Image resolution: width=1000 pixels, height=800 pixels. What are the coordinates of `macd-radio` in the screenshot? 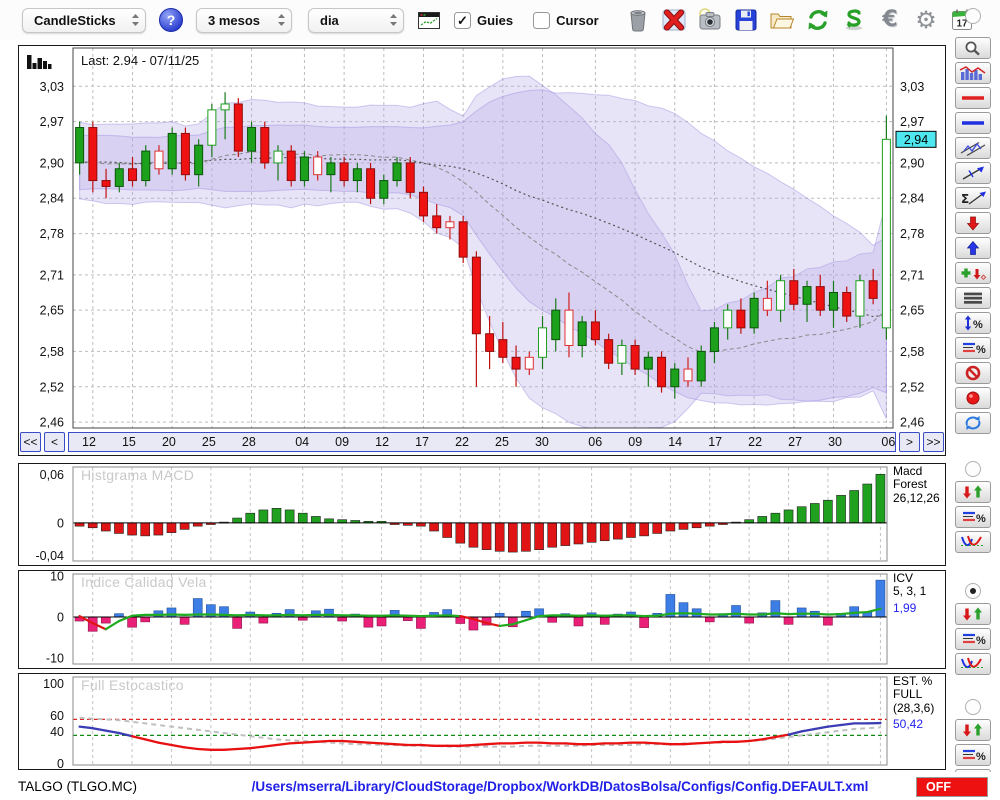 It's located at (973, 469).